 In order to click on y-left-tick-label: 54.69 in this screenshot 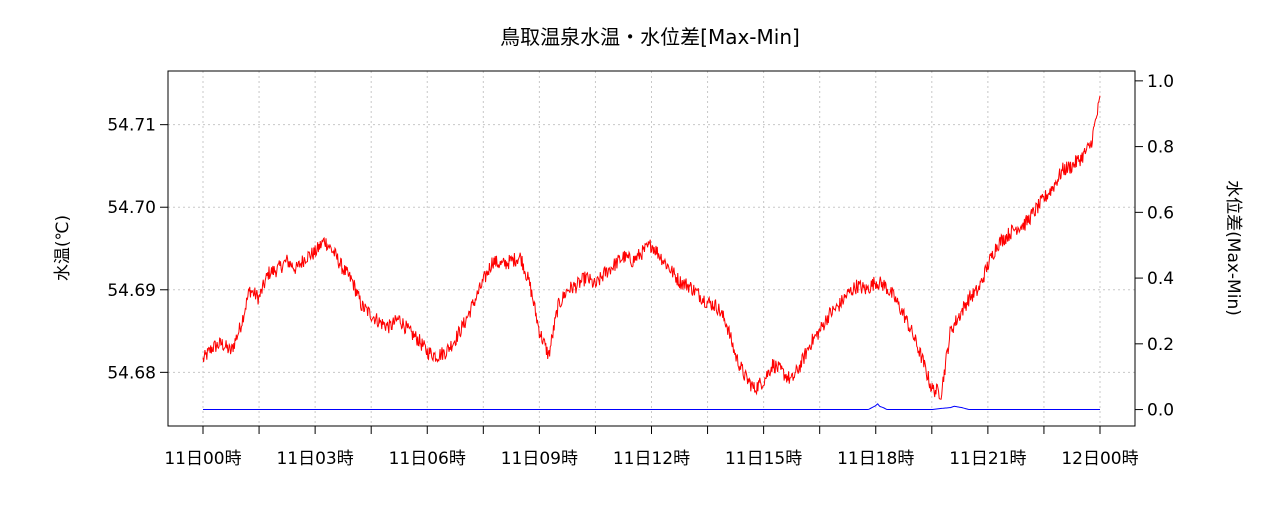, I will do `click(131, 291)`.